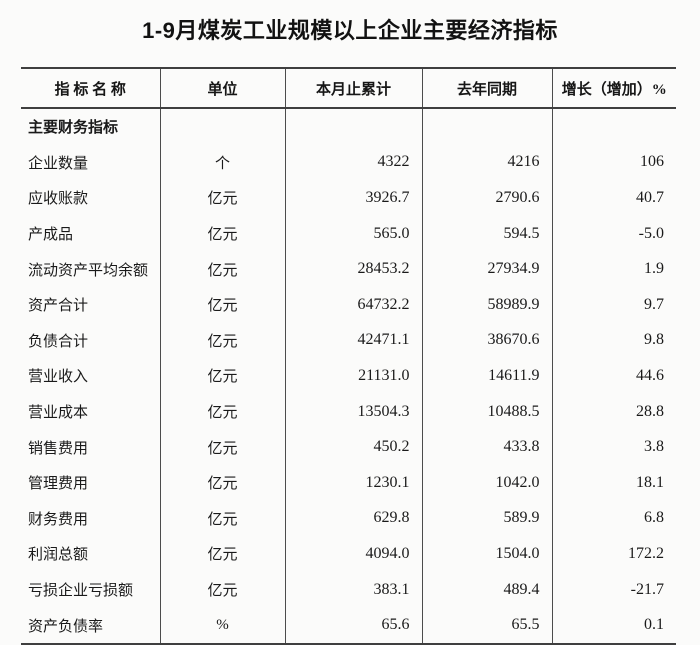 This screenshot has height=645, width=700. I want to click on cell-unit: %, so click(222, 625).